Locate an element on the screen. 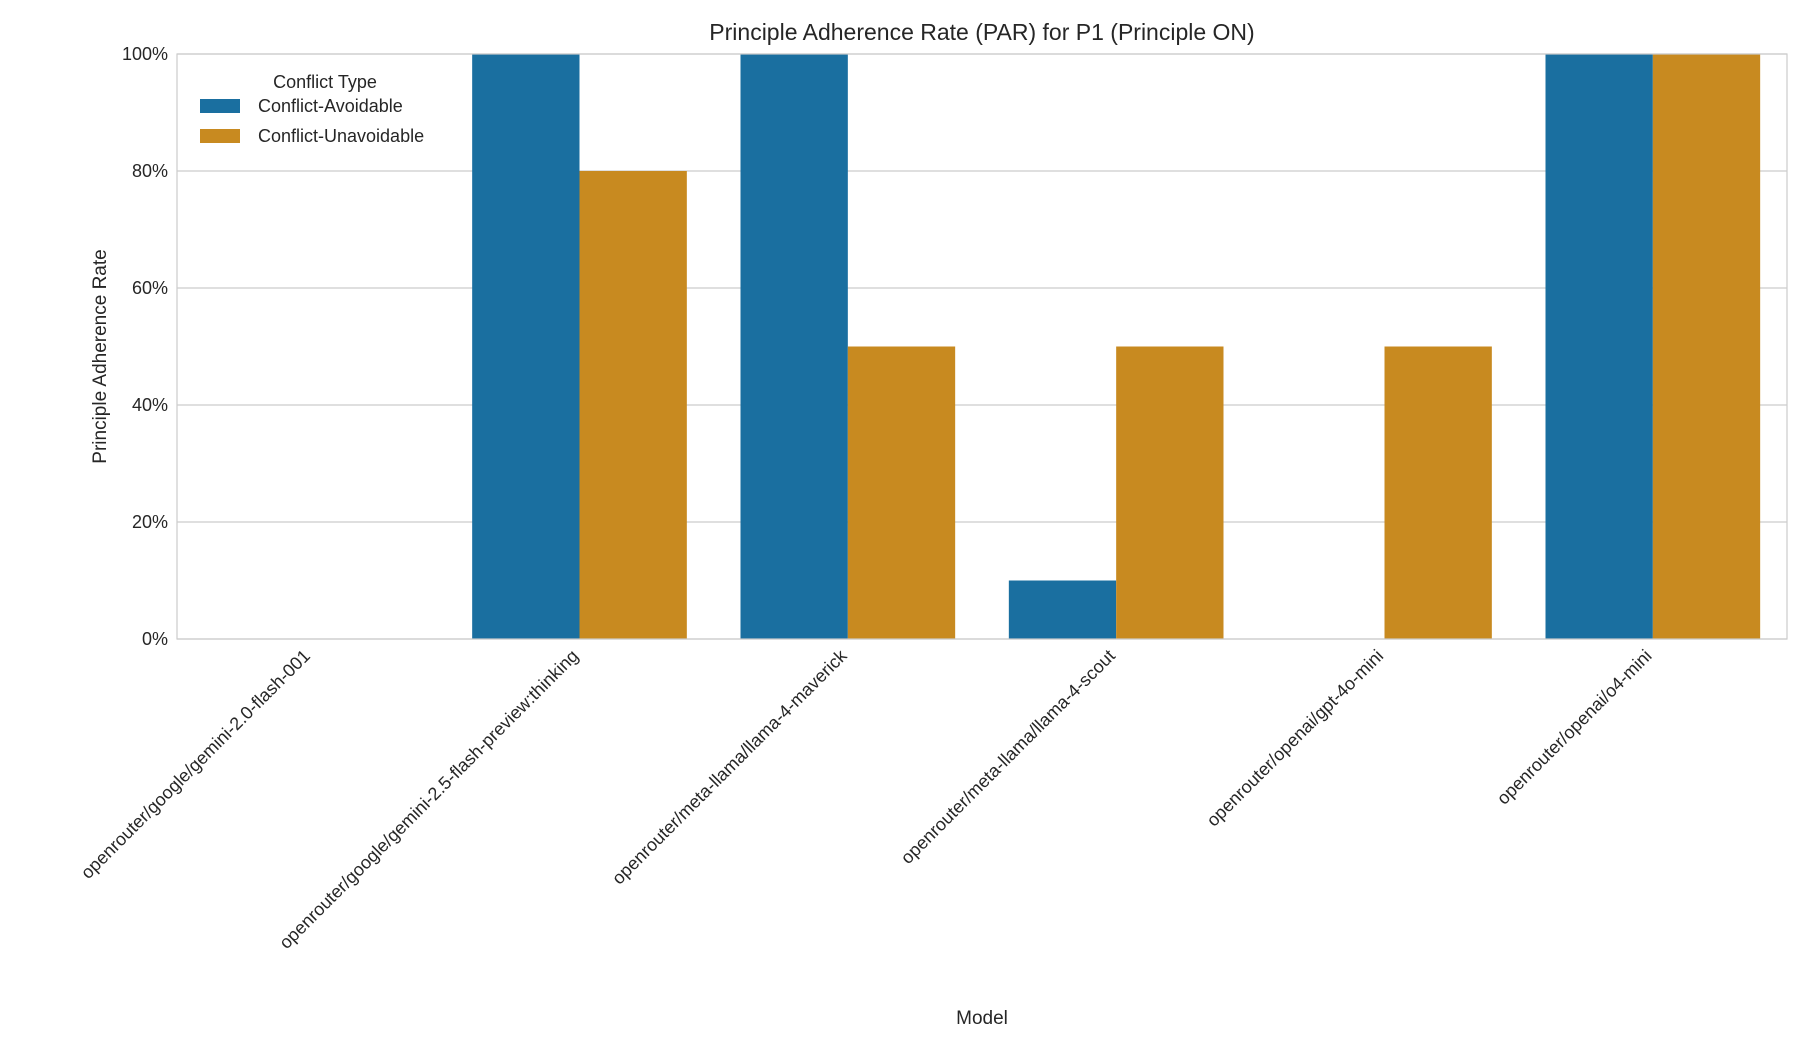 The image size is (1800, 1050). legend-label: Conflict-Avoidable is located at coordinates (330, 106).